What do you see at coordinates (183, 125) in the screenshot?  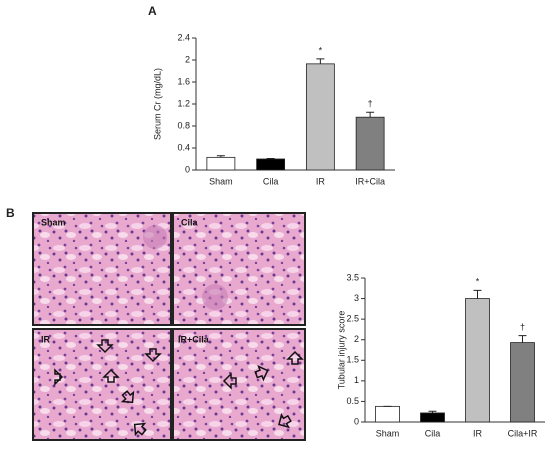 I see `y-tick-label: 0.8` at bounding box center [183, 125].